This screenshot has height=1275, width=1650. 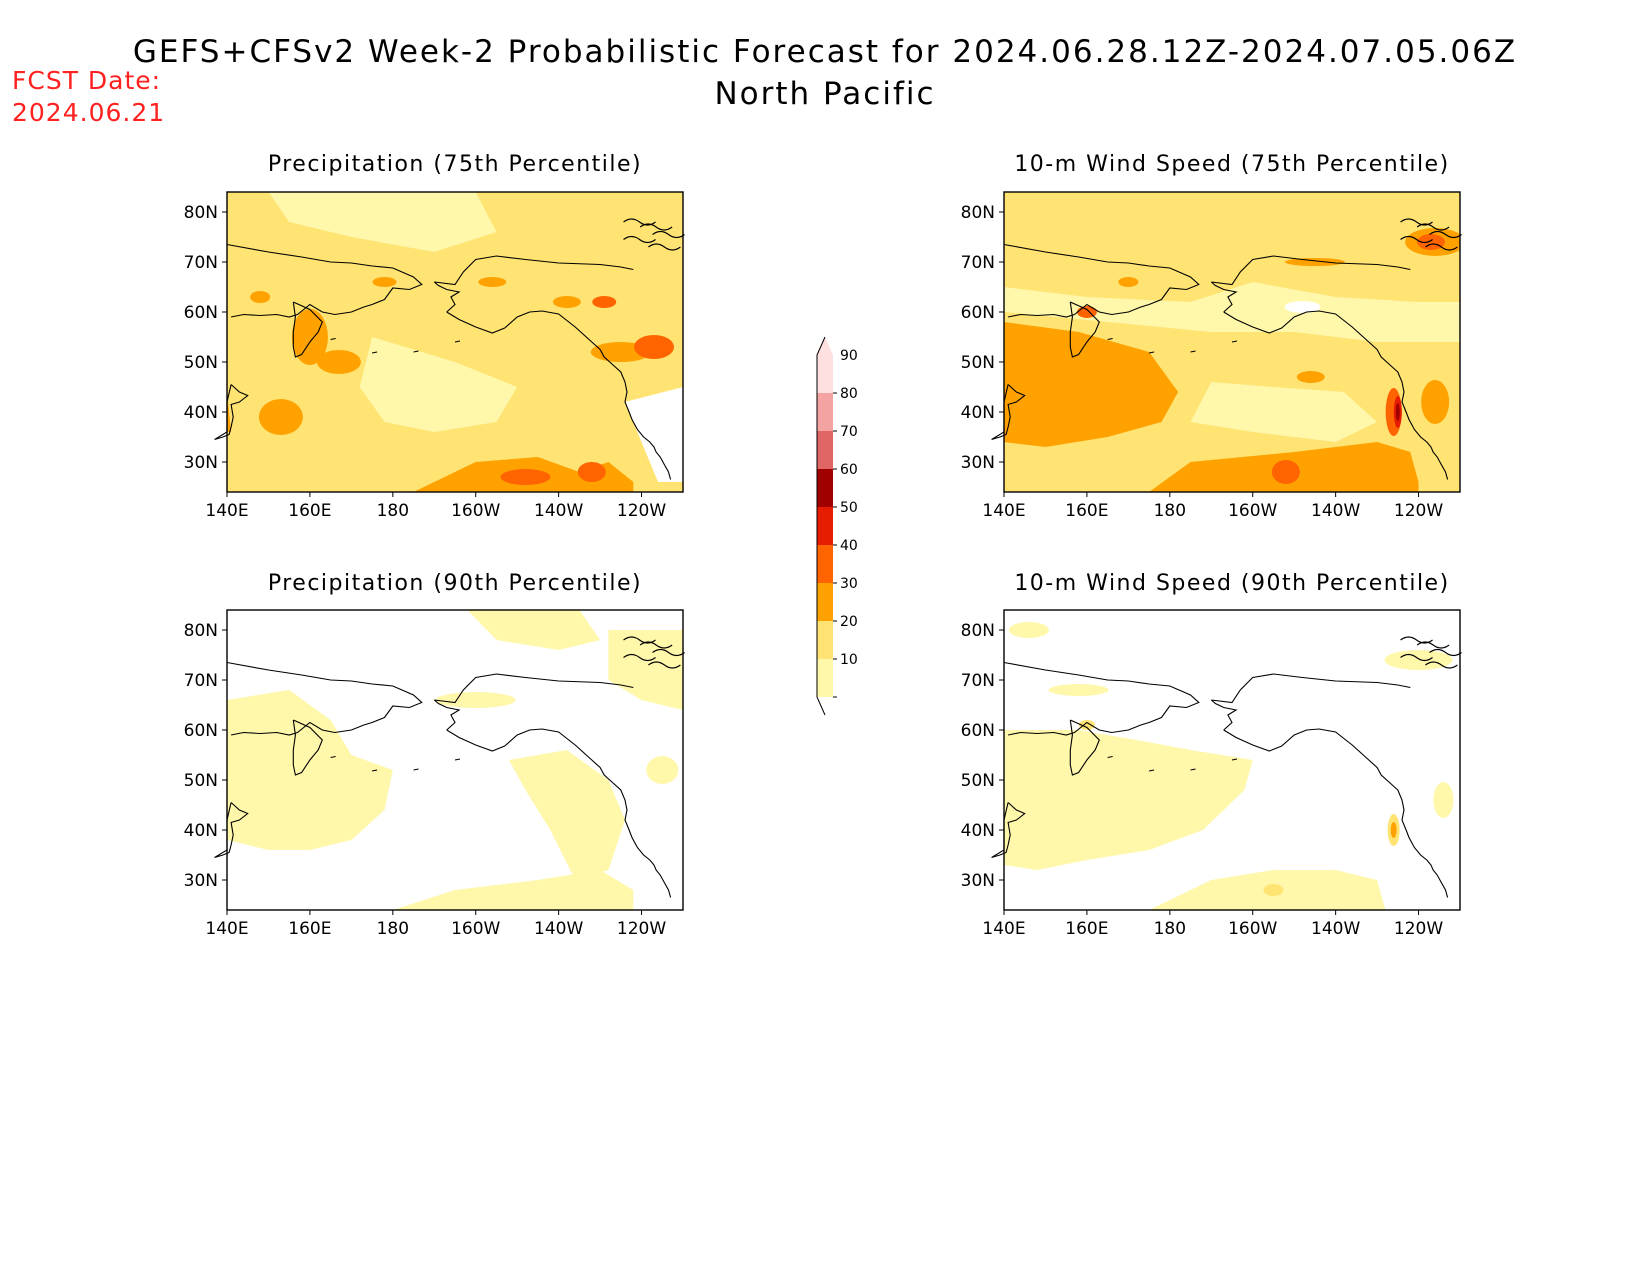 I want to click on colorbar-bottom-triangle, so click(x=825, y=706).